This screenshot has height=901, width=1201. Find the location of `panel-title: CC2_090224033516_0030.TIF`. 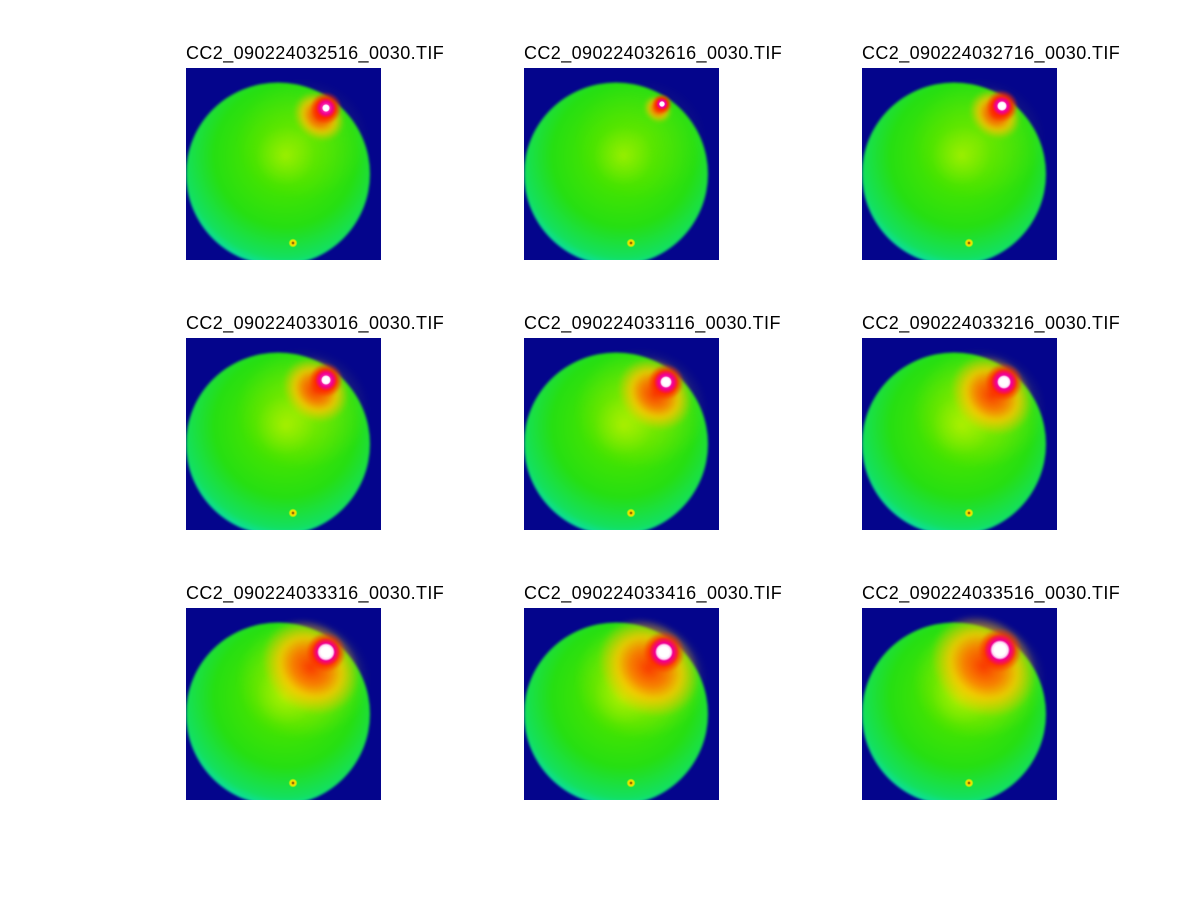

panel-title: CC2_090224033516_0030.TIF is located at coordinates (991, 593).